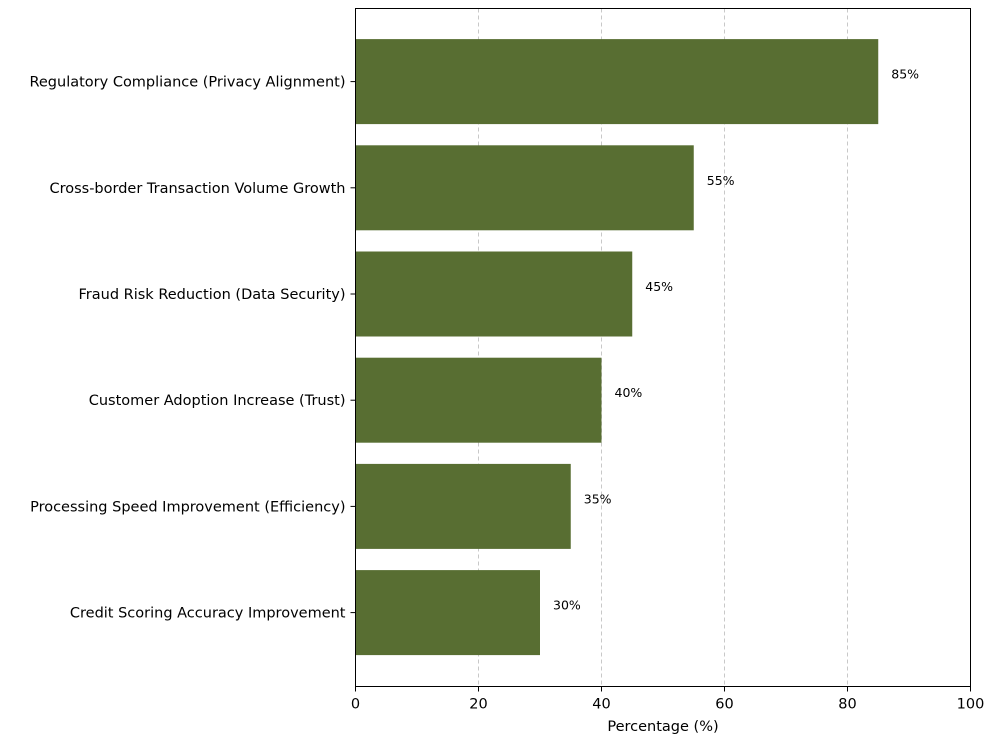  Describe the element at coordinates (668, 699) in the screenshot. I see `x-axis: 0 20 40 60 80 100` at that location.